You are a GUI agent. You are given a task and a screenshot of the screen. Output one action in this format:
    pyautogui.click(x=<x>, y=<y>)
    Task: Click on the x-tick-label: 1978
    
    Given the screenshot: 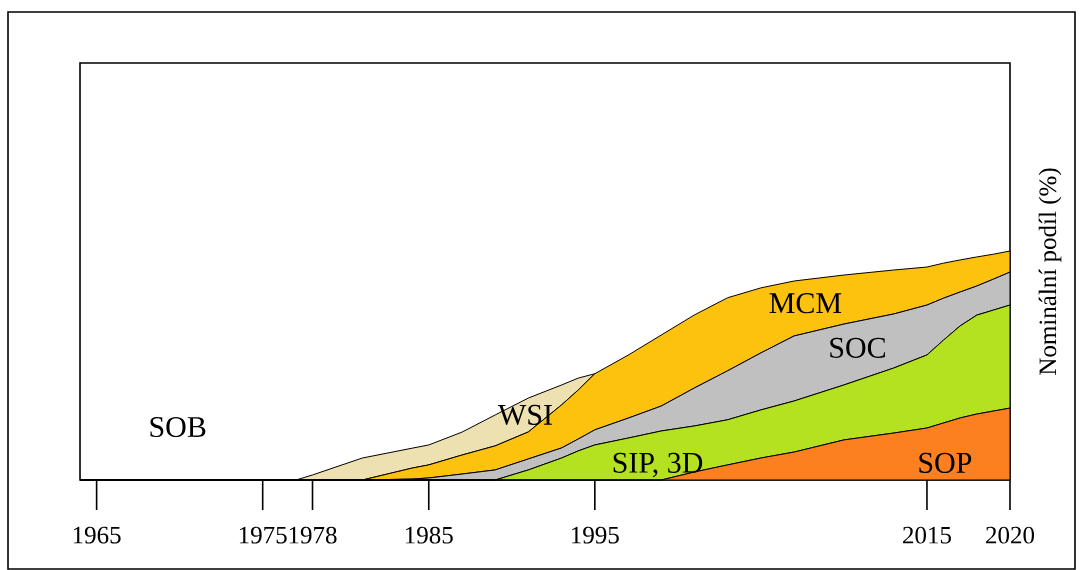 What is the action you would take?
    pyautogui.click(x=313, y=535)
    